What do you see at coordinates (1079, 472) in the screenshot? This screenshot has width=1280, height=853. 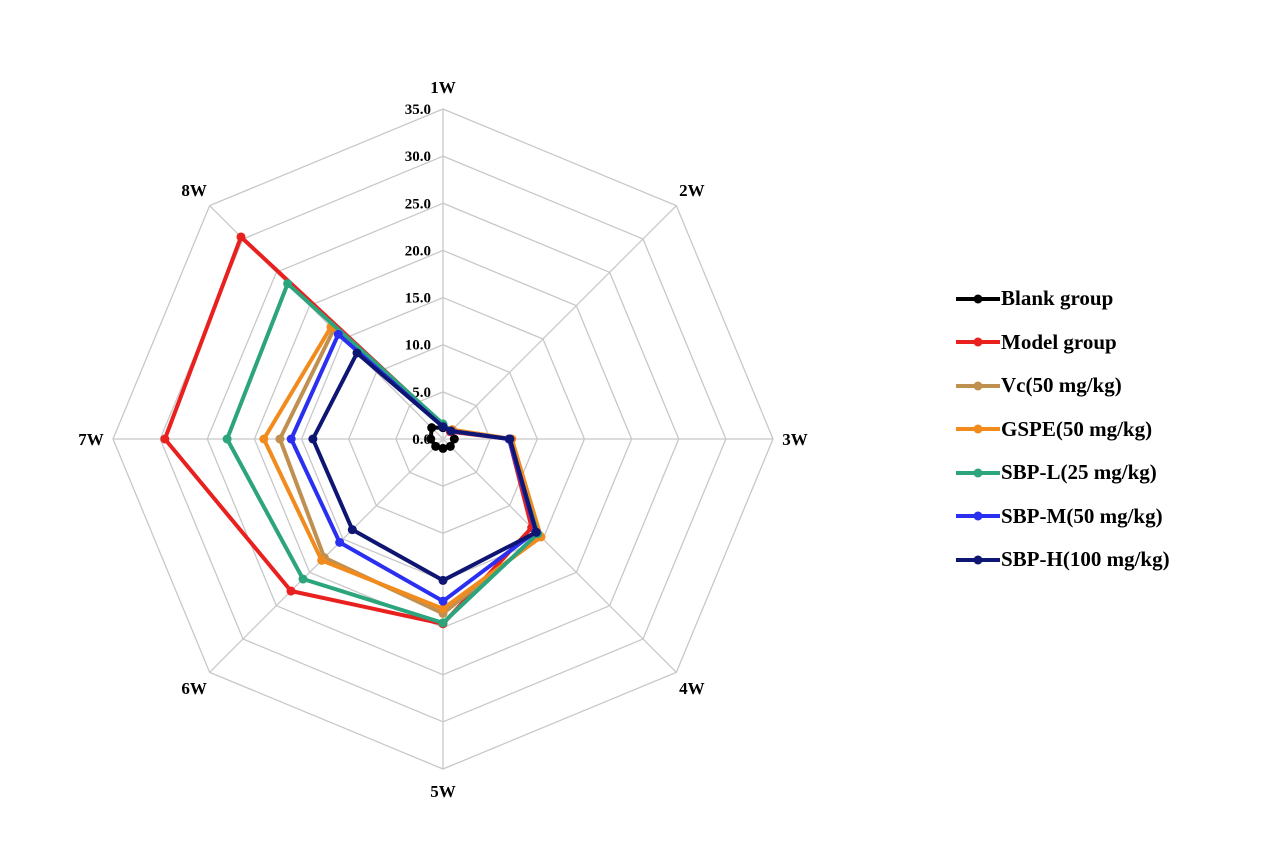 I see `legend-label: SBP-L(25 mg/kg)` at bounding box center [1079, 472].